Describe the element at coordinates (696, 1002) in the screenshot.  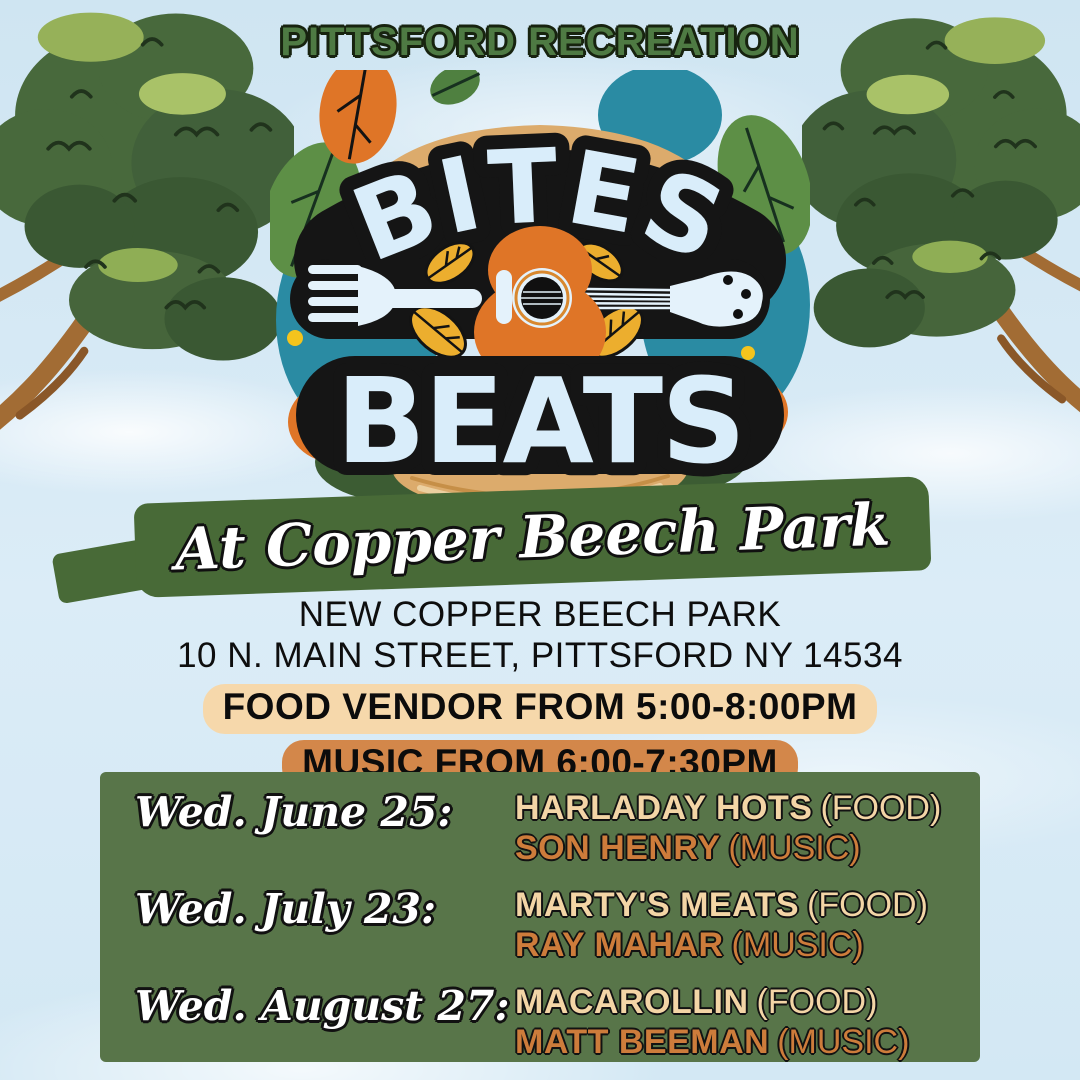
I see `food-vendor-entry: MACAROLLIN (FOOD)` at that location.